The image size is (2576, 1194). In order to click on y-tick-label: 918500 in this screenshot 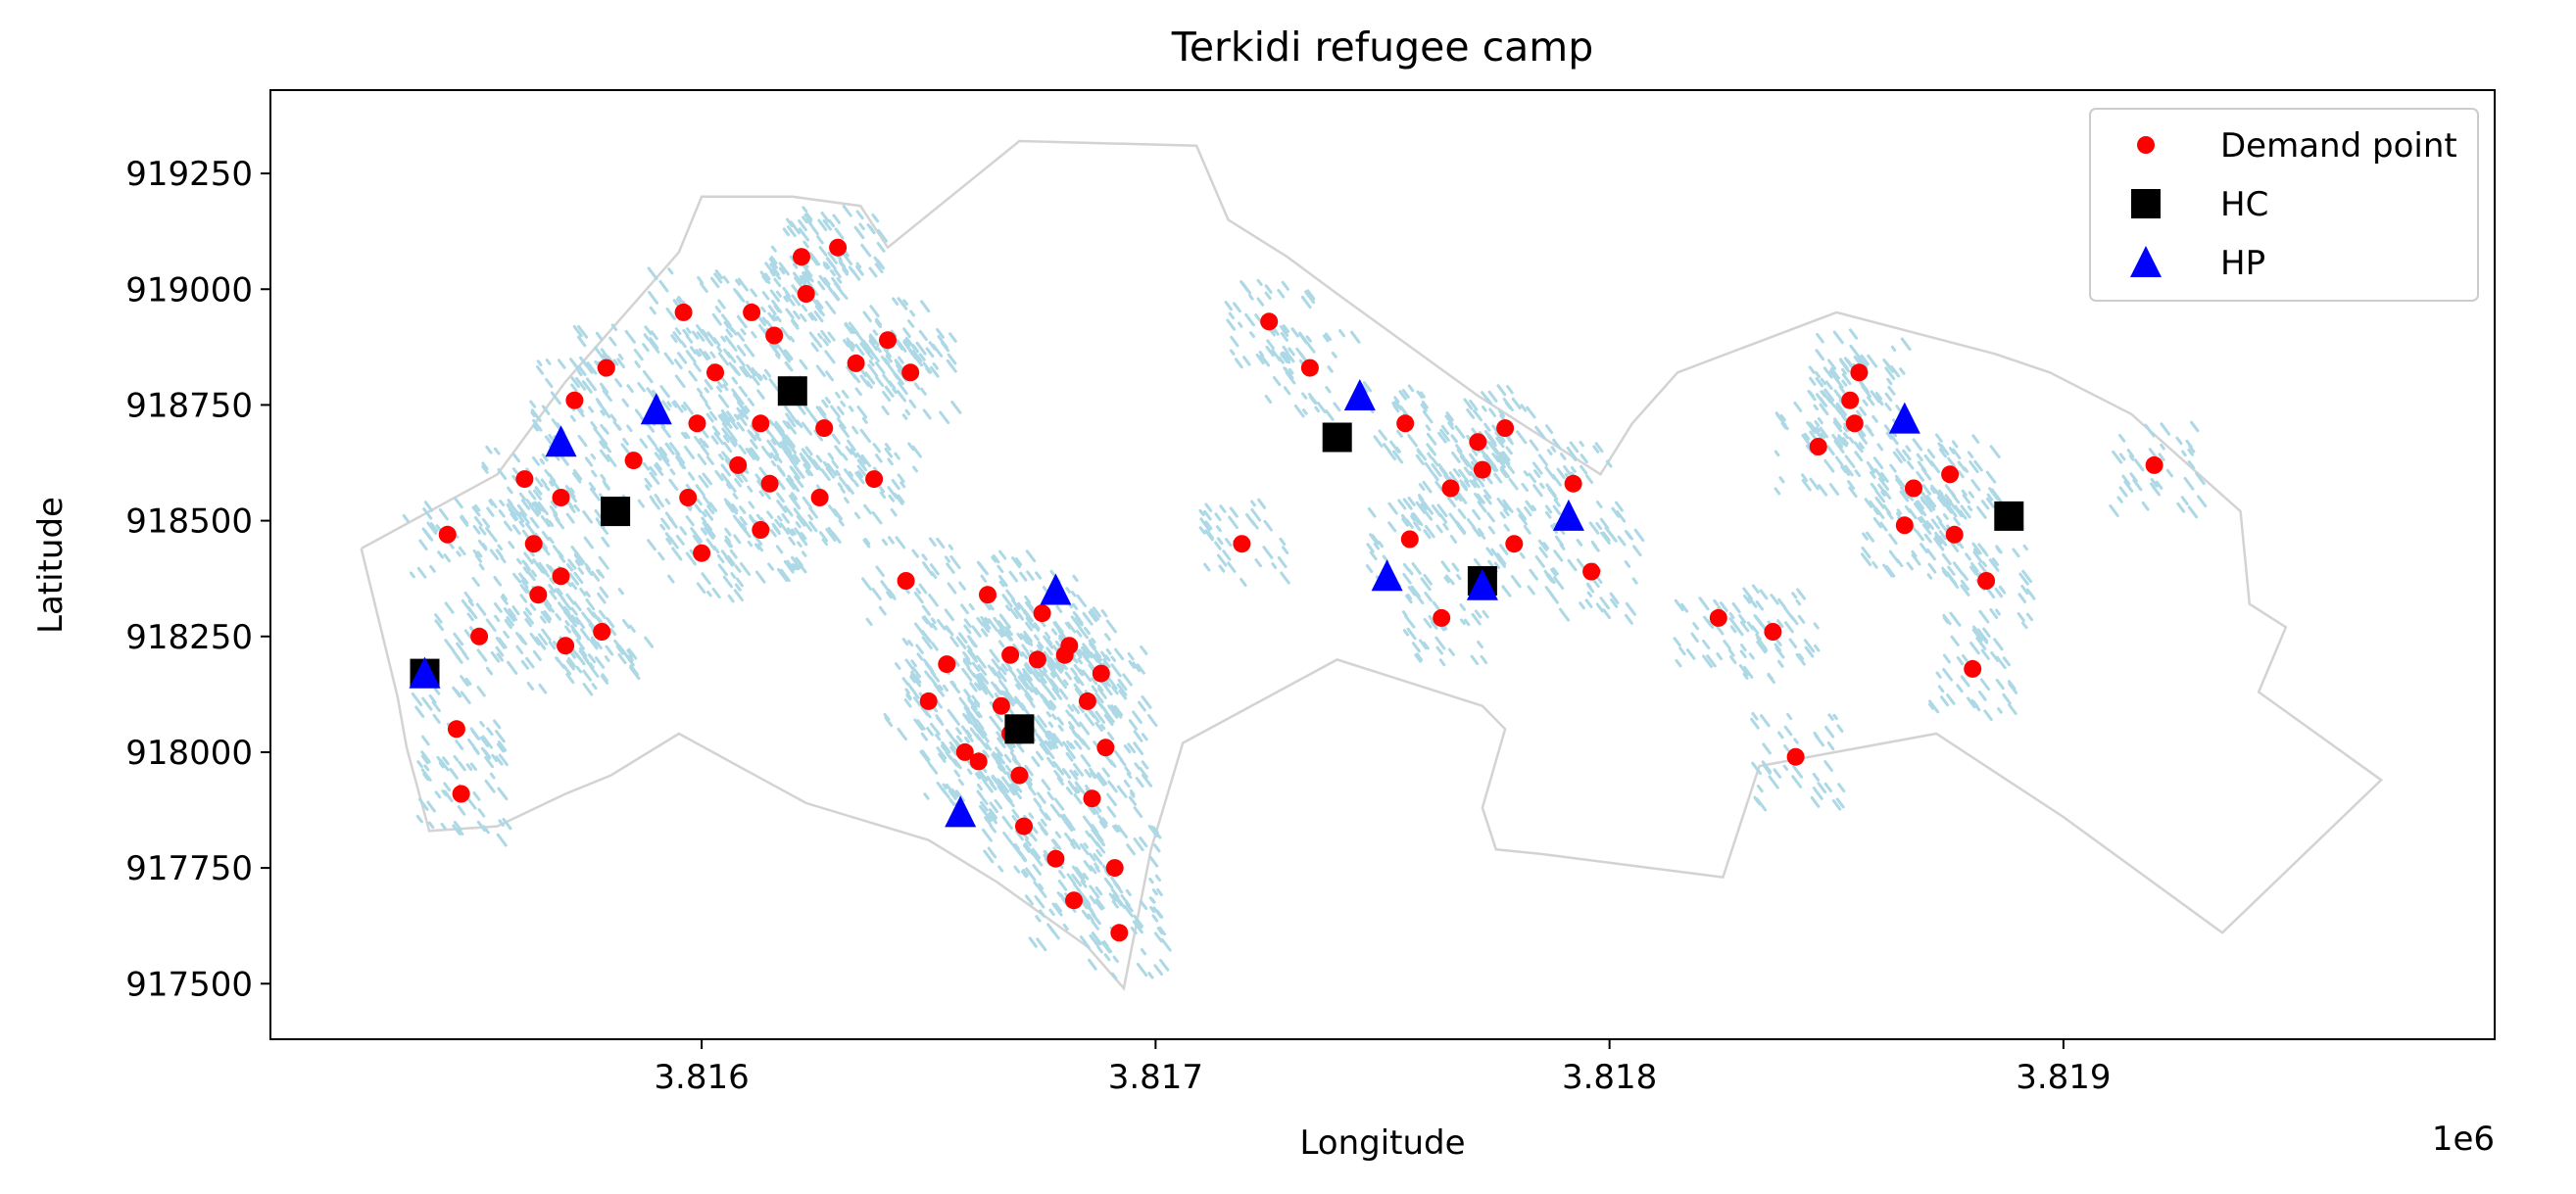, I will do `click(189, 522)`.